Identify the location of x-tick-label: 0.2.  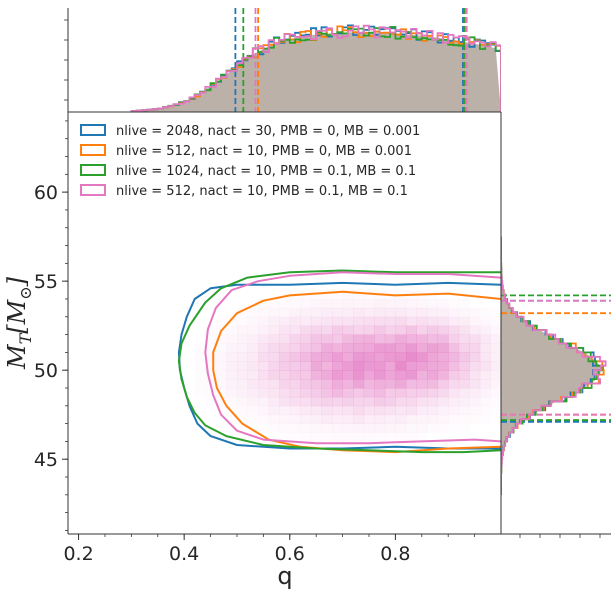
(78, 554).